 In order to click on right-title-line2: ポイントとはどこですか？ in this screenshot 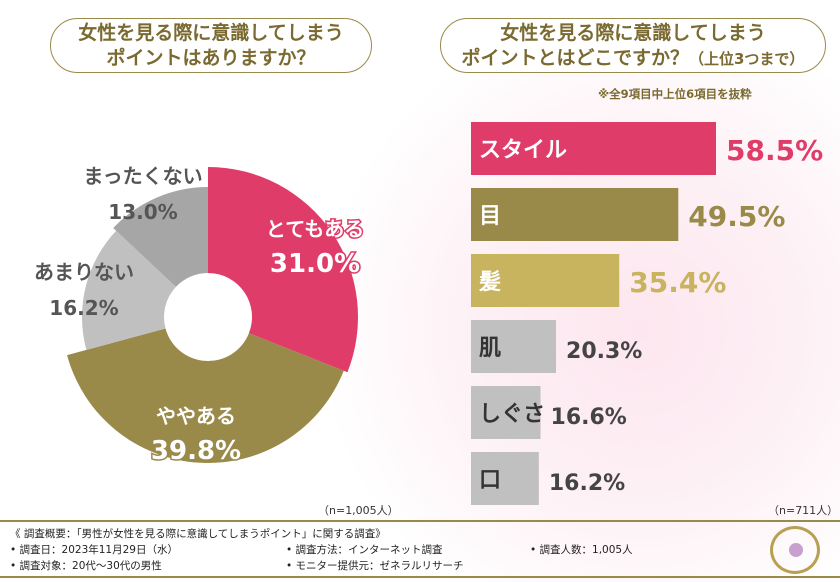, I will do `click(575, 58)`.